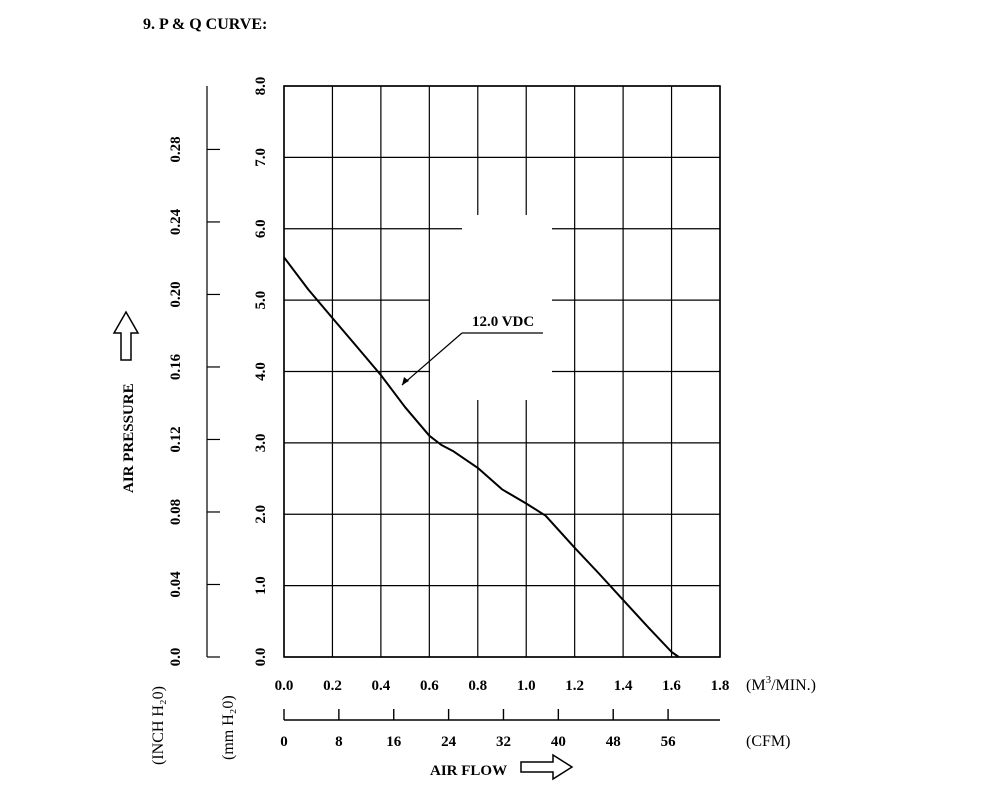  I want to click on y-tick-label-inch-3: 0.12, so click(176, 439).